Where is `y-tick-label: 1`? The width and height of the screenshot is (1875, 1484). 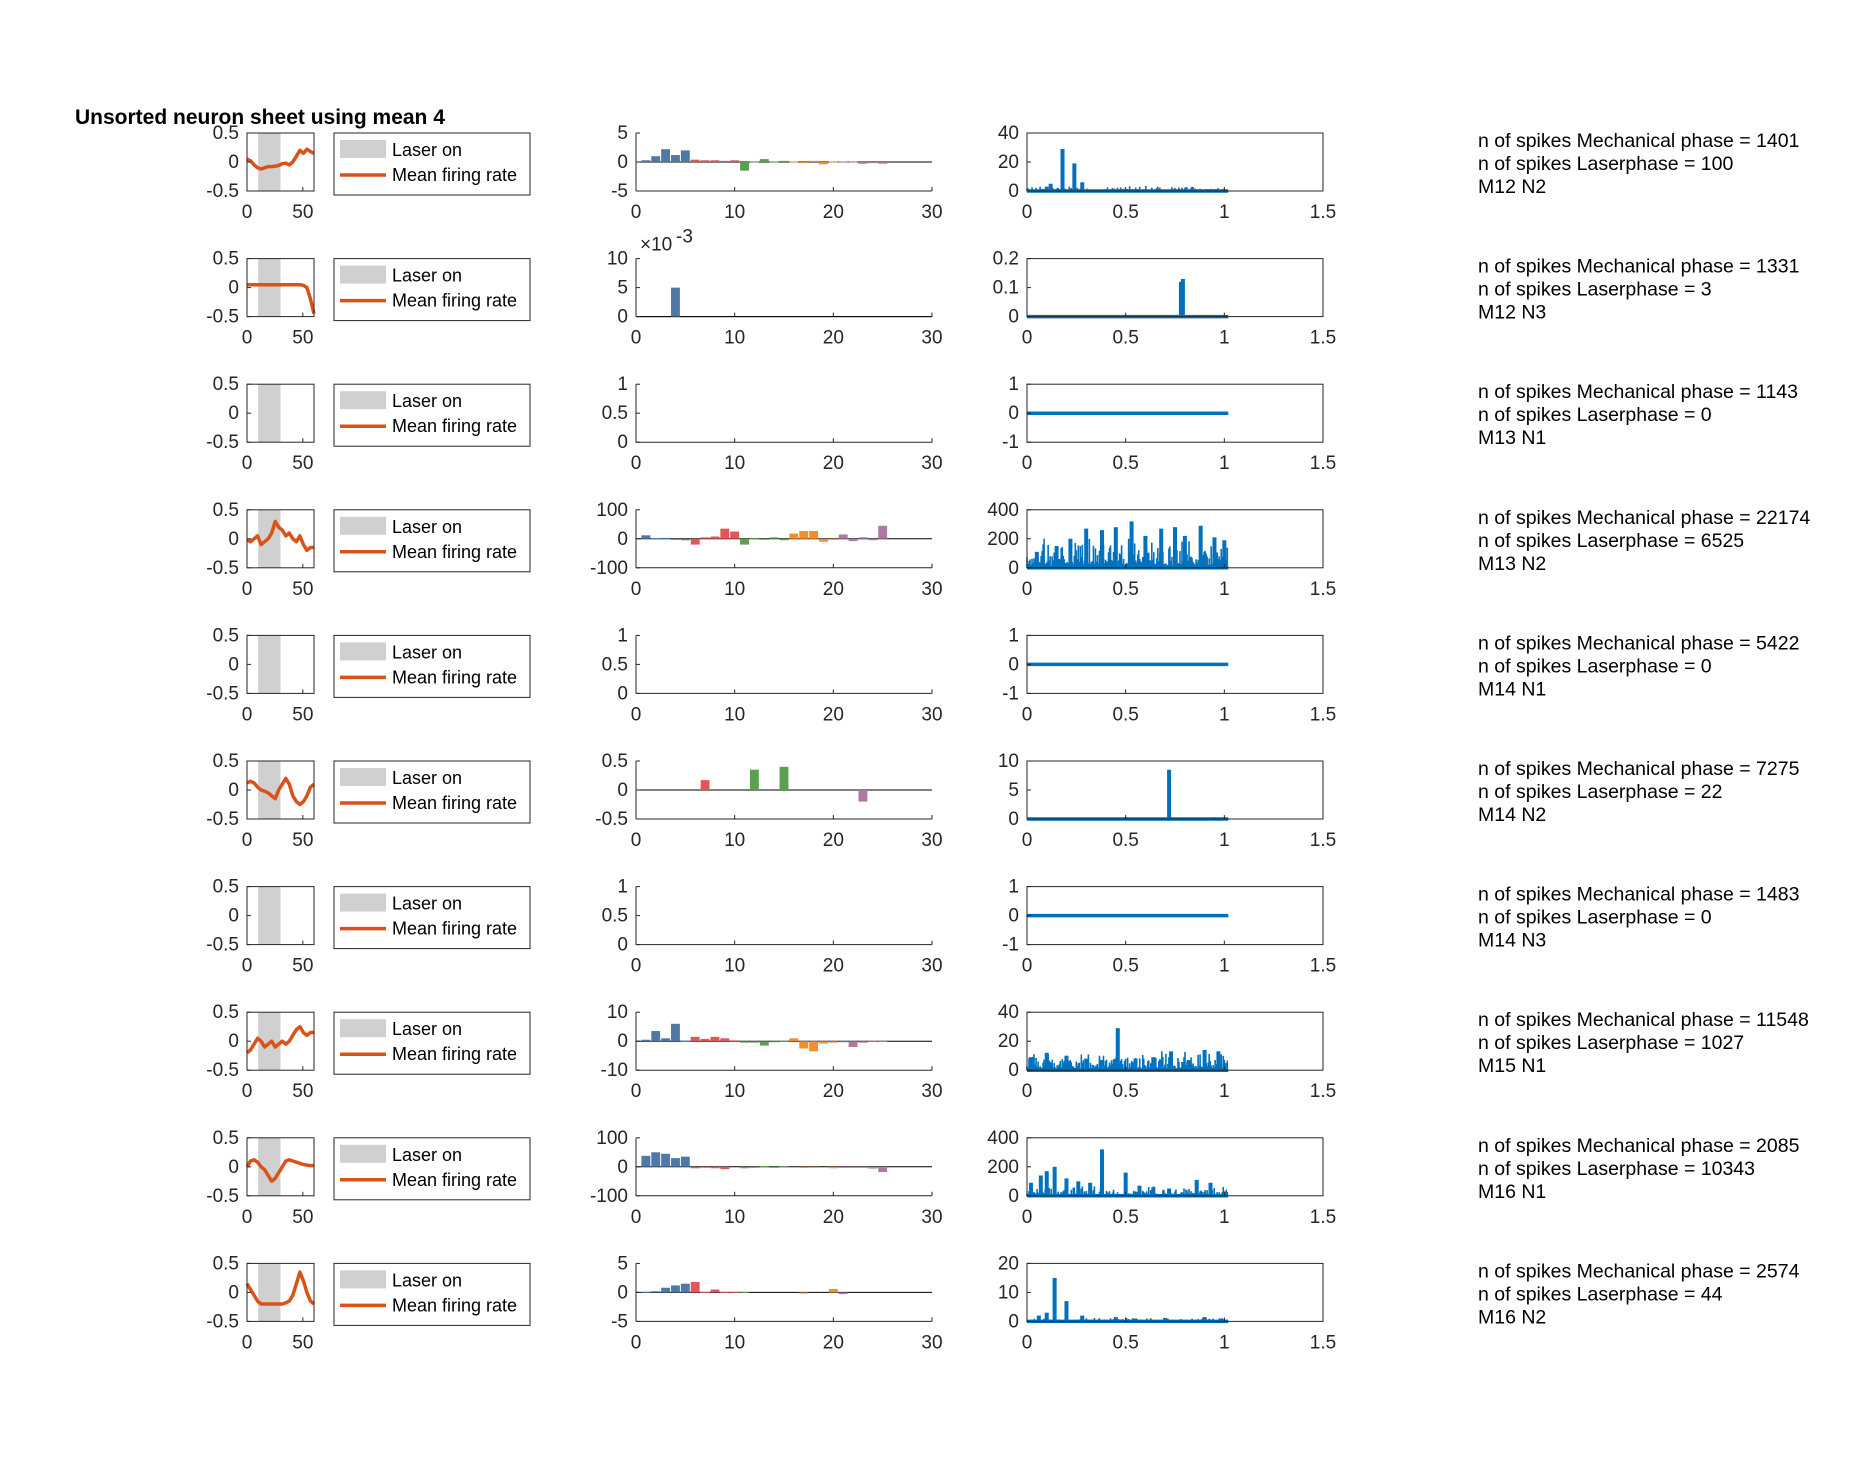
y-tick-label: 1 is located at coordinates (1013, 635).